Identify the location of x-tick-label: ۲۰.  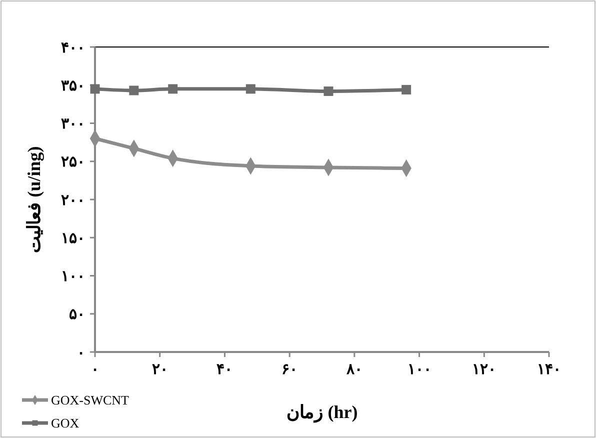
(160, 370).